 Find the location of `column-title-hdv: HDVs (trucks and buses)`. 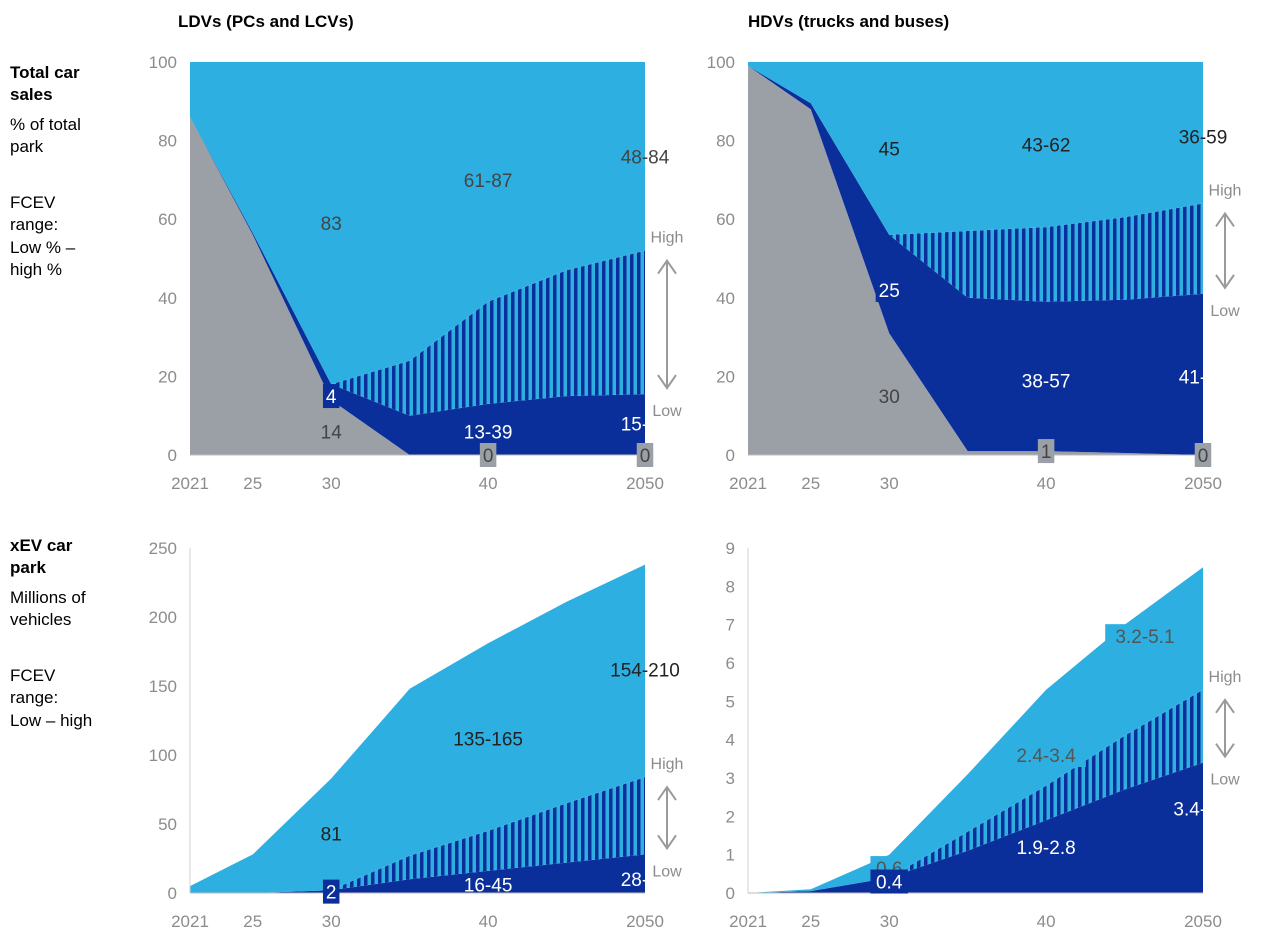

column-title-hdv: HDVs (trucks and buses) is located at coordinates (849, 21).